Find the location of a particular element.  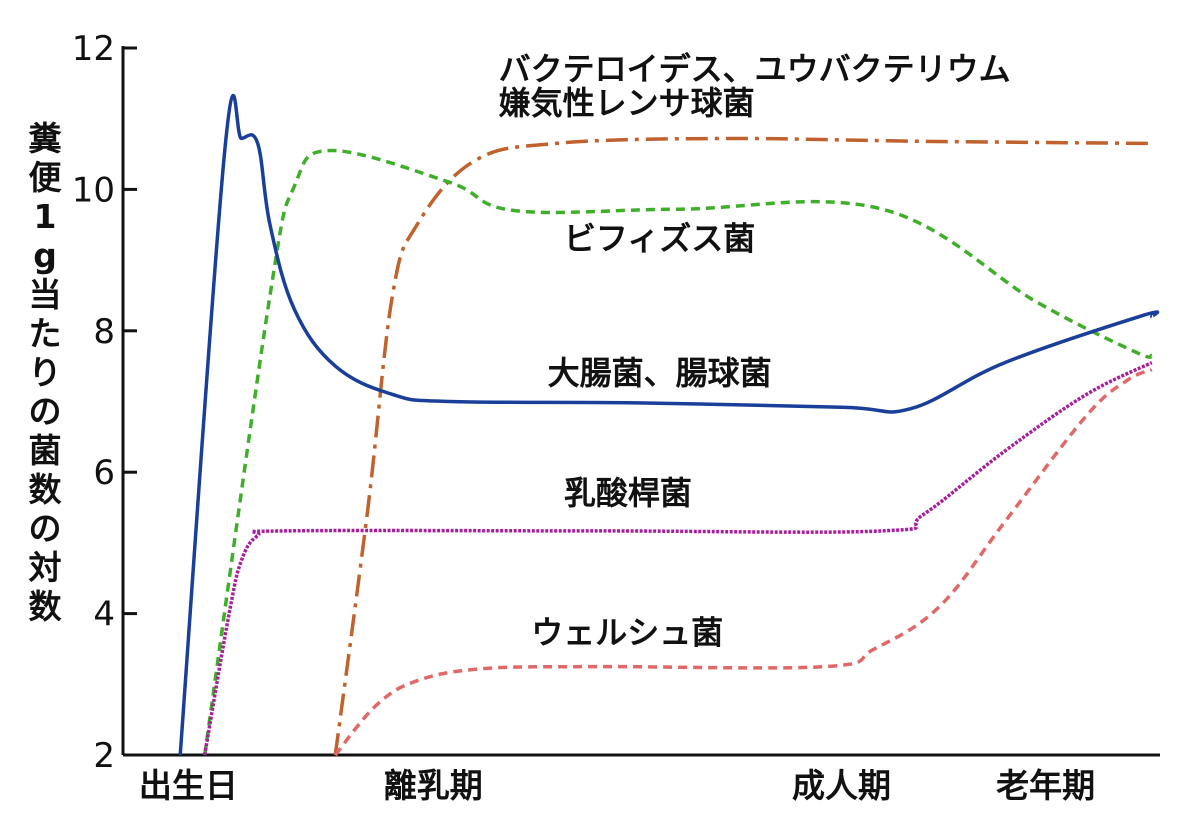

series-annotation: ウェルシュ菌 is located at coordinates (627, 632).